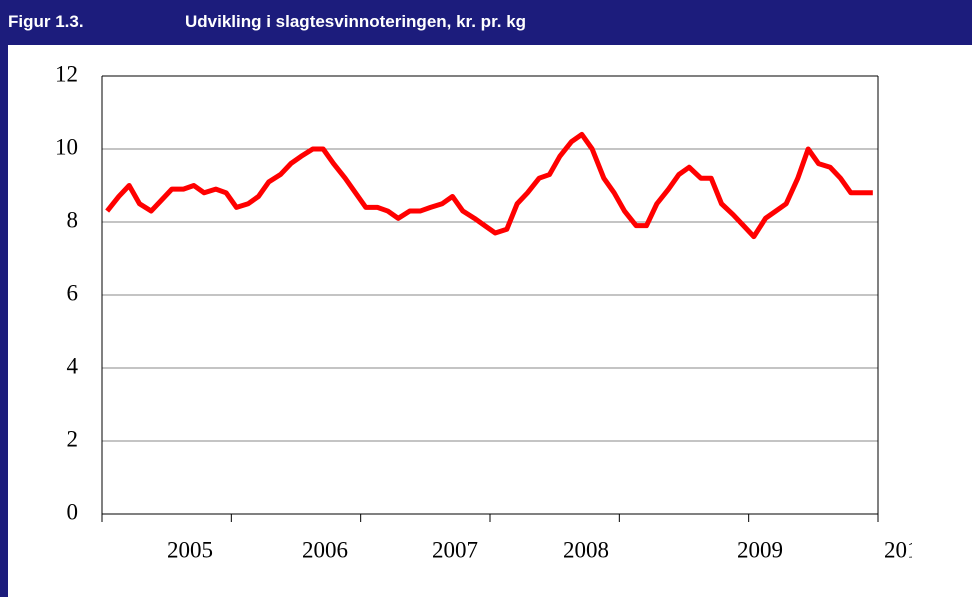  What do you see at coordinates (325, 549) in the screenshot?
I see `x-tick-label: 2006` at bounding box center [325, 549].